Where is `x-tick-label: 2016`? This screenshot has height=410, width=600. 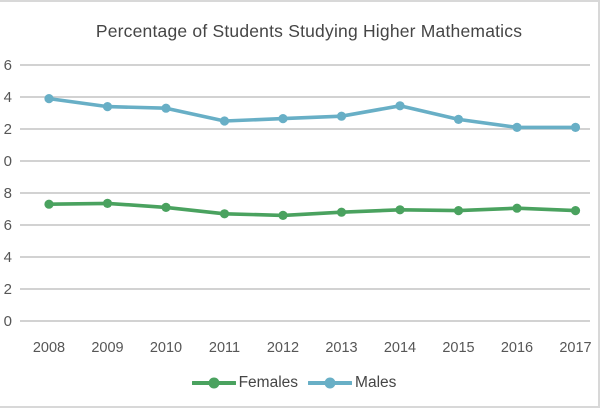 x-tick-label: 2016 is located at coordinates (517, 348).